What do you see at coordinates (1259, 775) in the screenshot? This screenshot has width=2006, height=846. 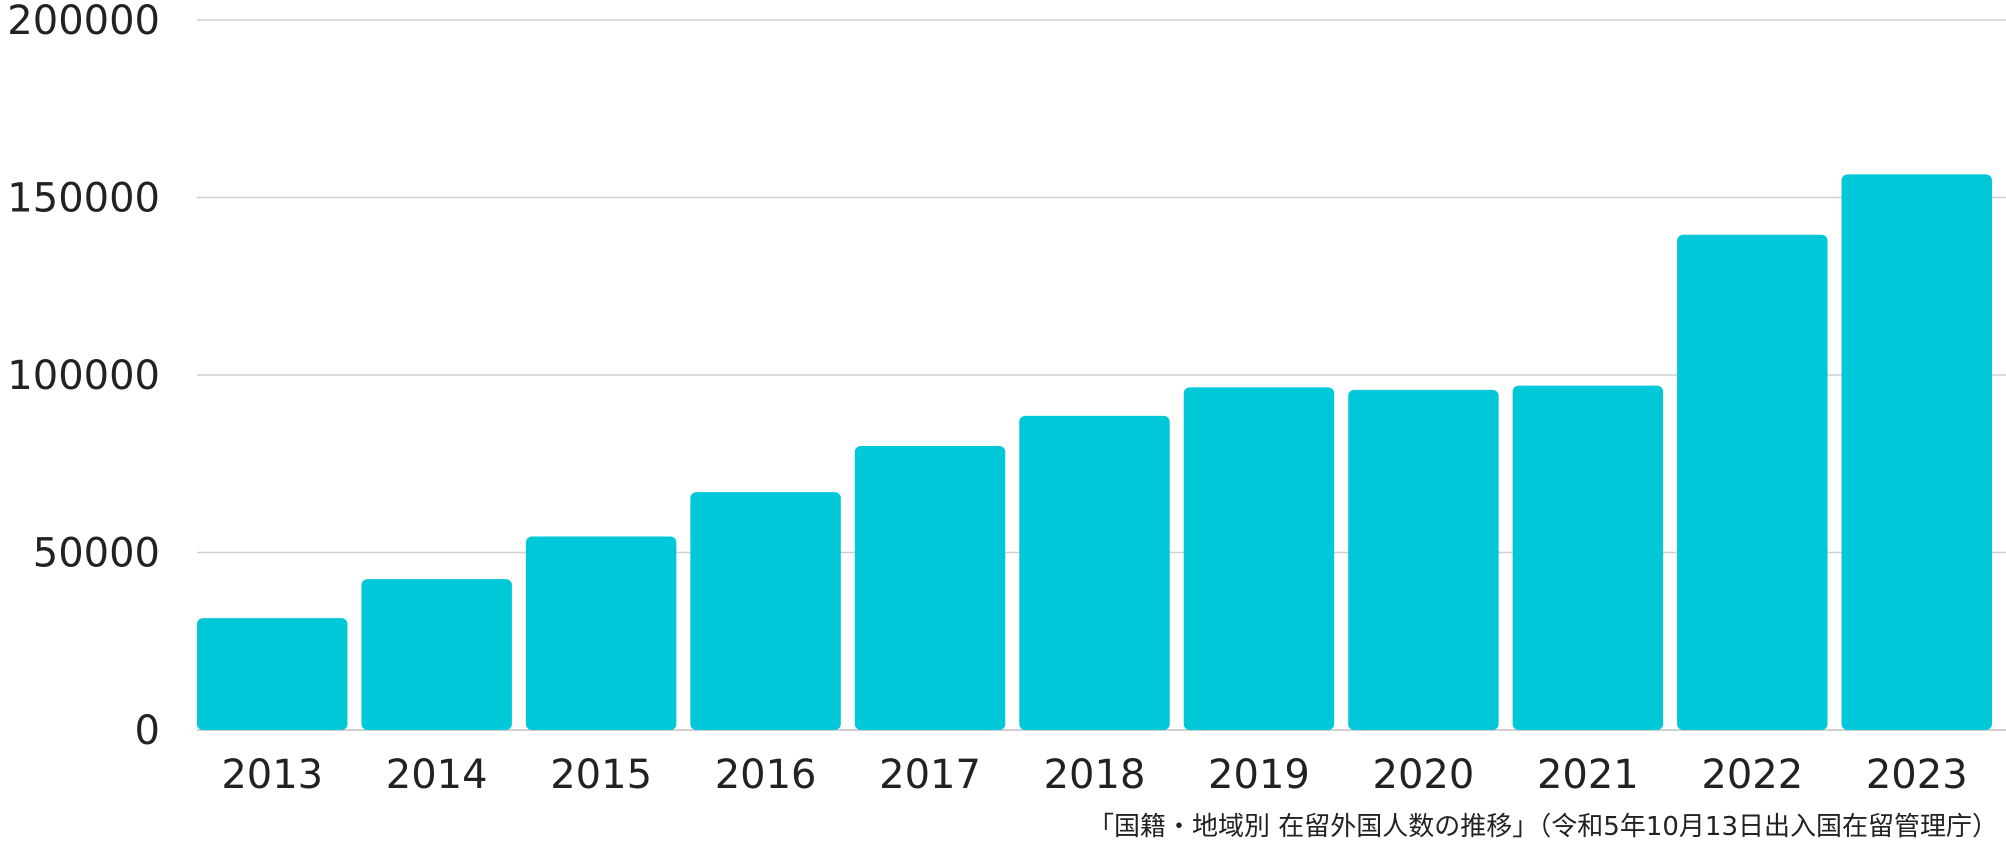 I see `x-tick-label: 2019` at bounding box center [1259, 775].